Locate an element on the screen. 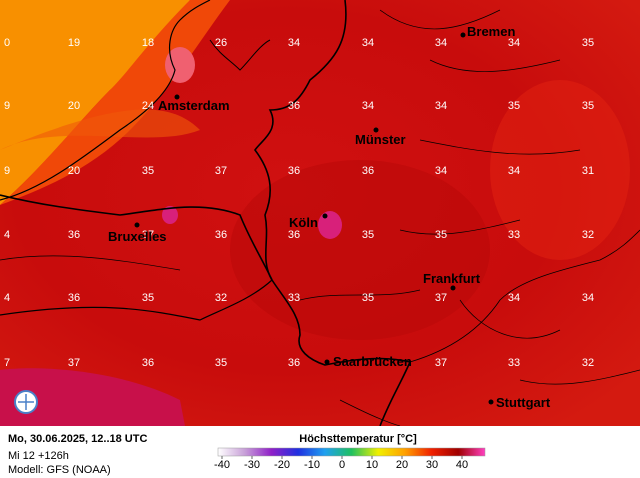  date-label: Mo, 30.06.2025, 12..18 UTC is located at coordinates (77, 439).